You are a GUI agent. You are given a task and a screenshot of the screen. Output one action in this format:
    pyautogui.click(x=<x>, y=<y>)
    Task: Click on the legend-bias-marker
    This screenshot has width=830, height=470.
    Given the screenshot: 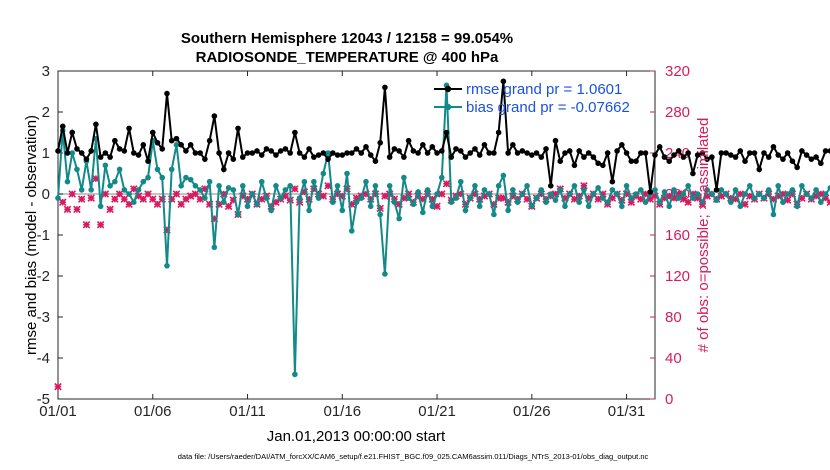 What is the action you would take?
    pyautogui.click(x=448, y=107)
    